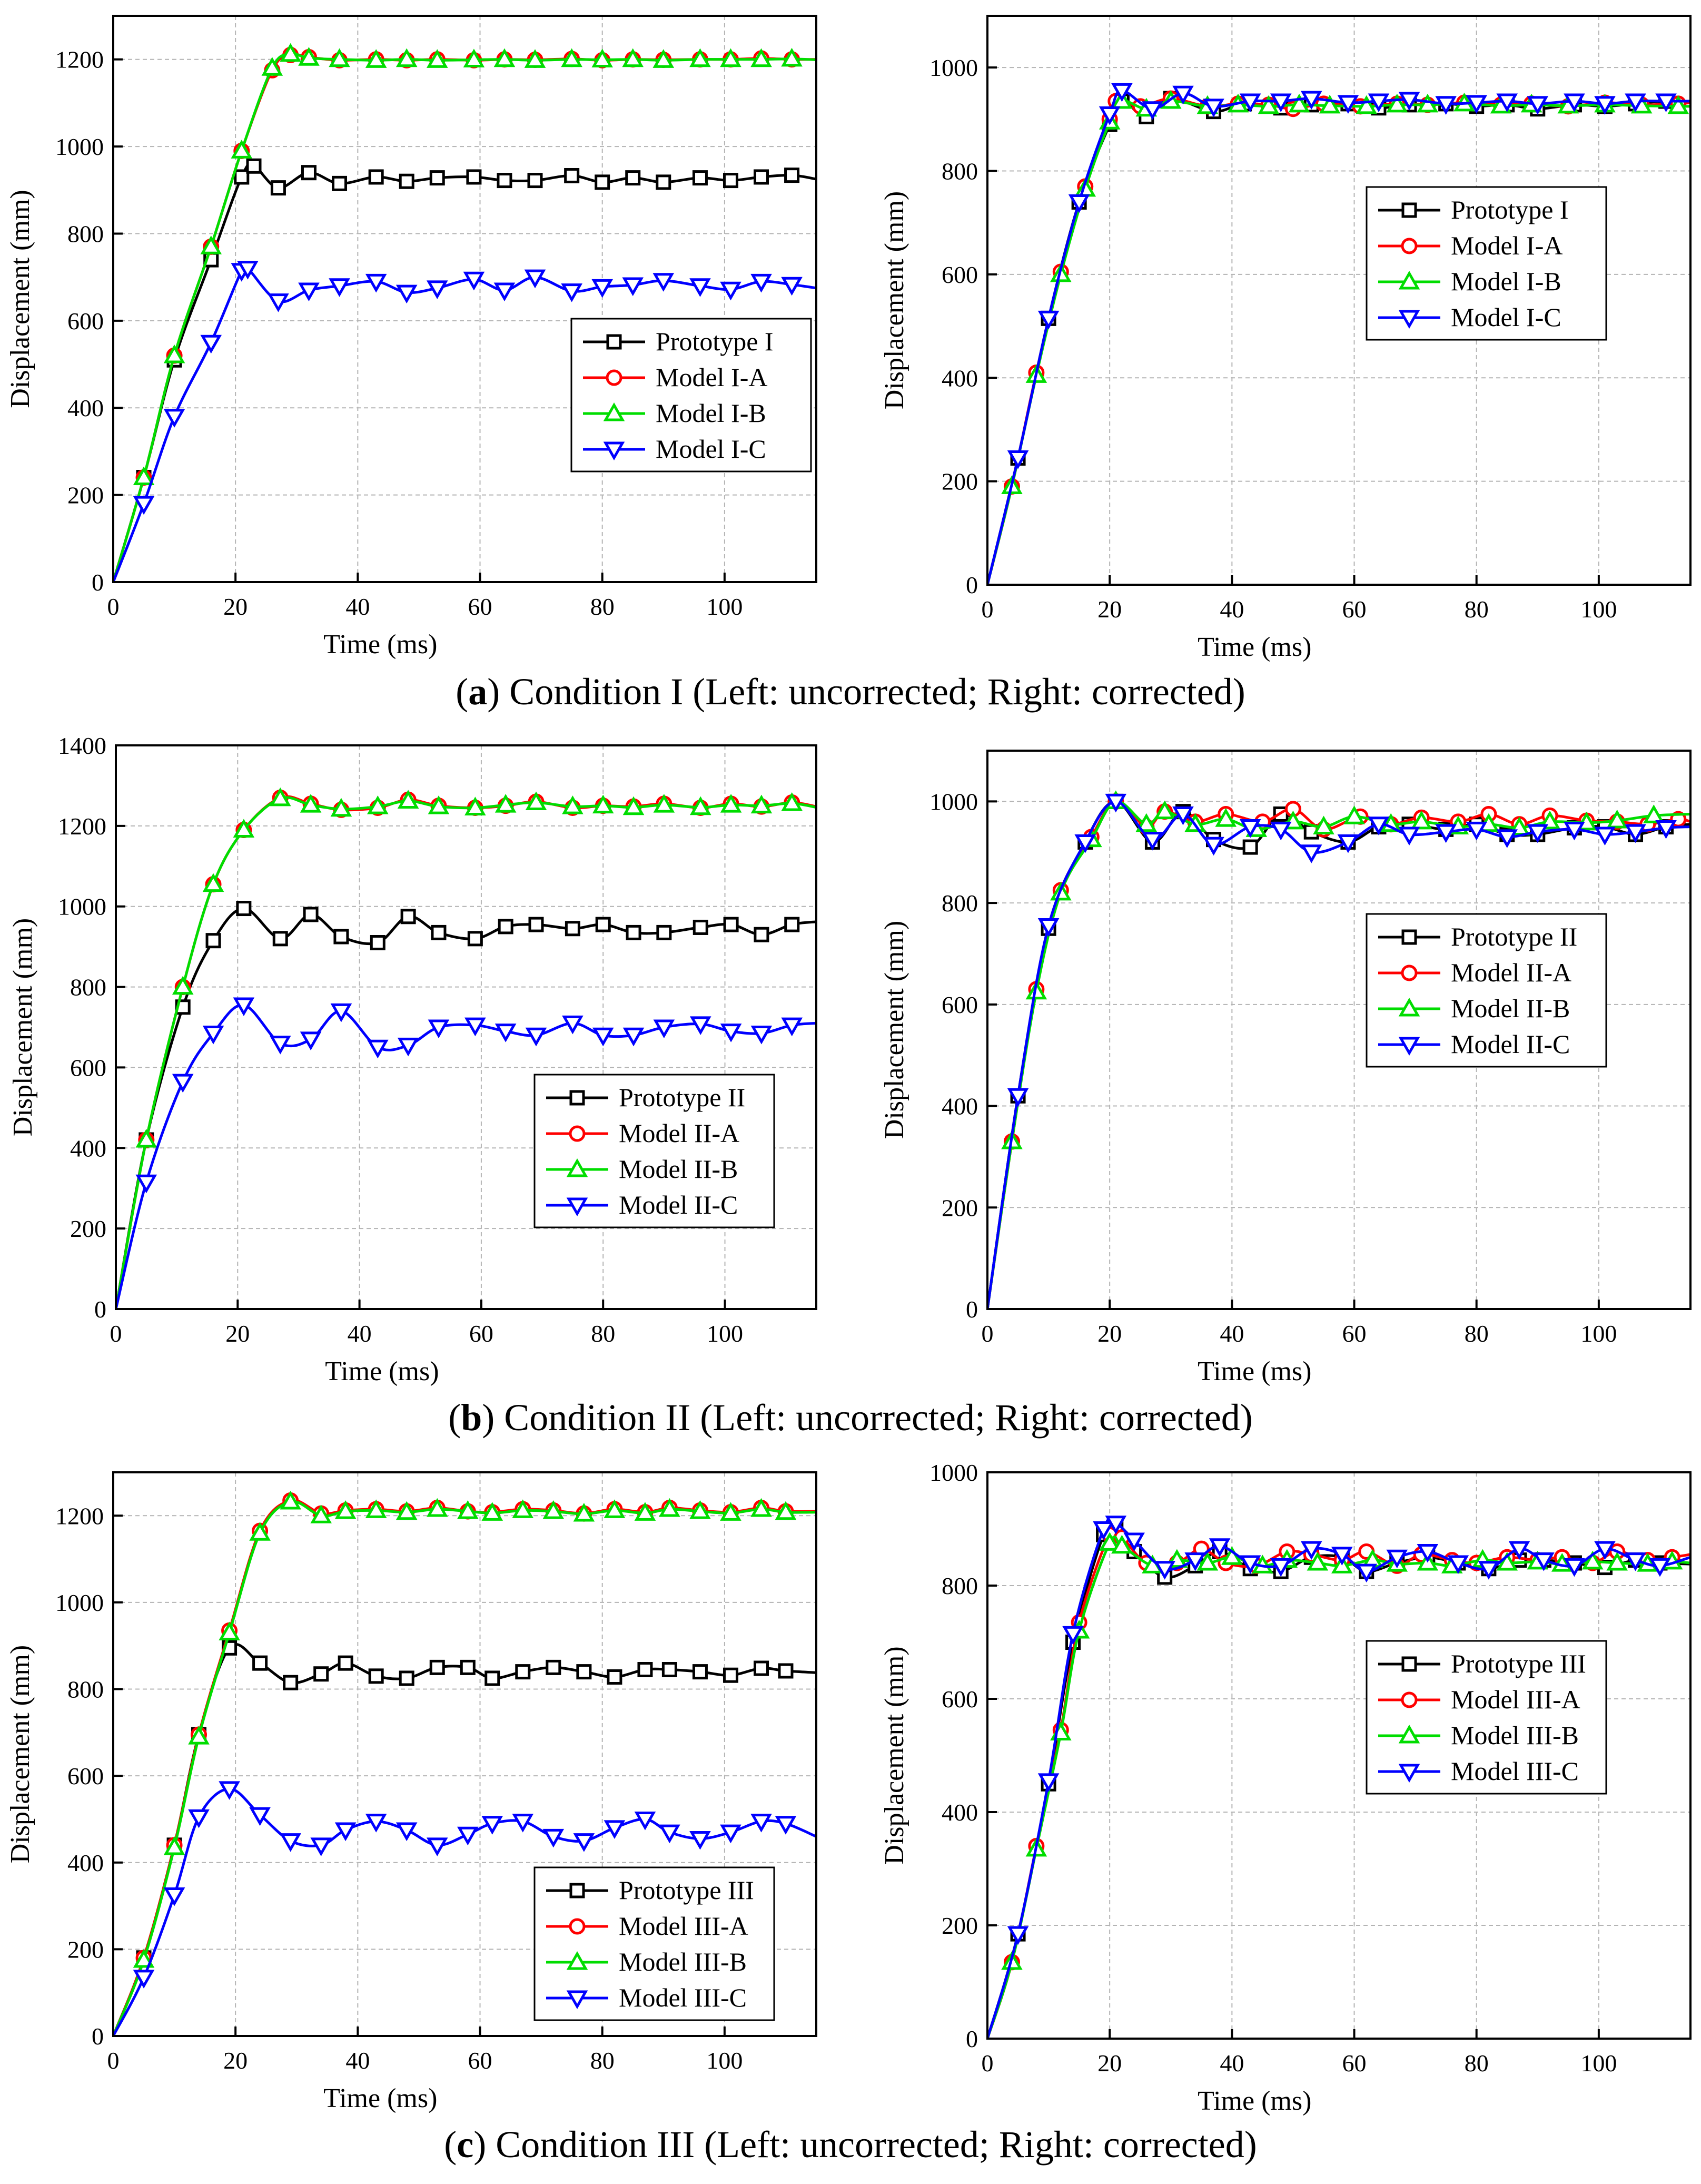 The image size is (1701, 2184). Describe the element at coordinates (1478, 1735) in the screenshot. I see `legend-item-model_b: Model III-B` at that location.